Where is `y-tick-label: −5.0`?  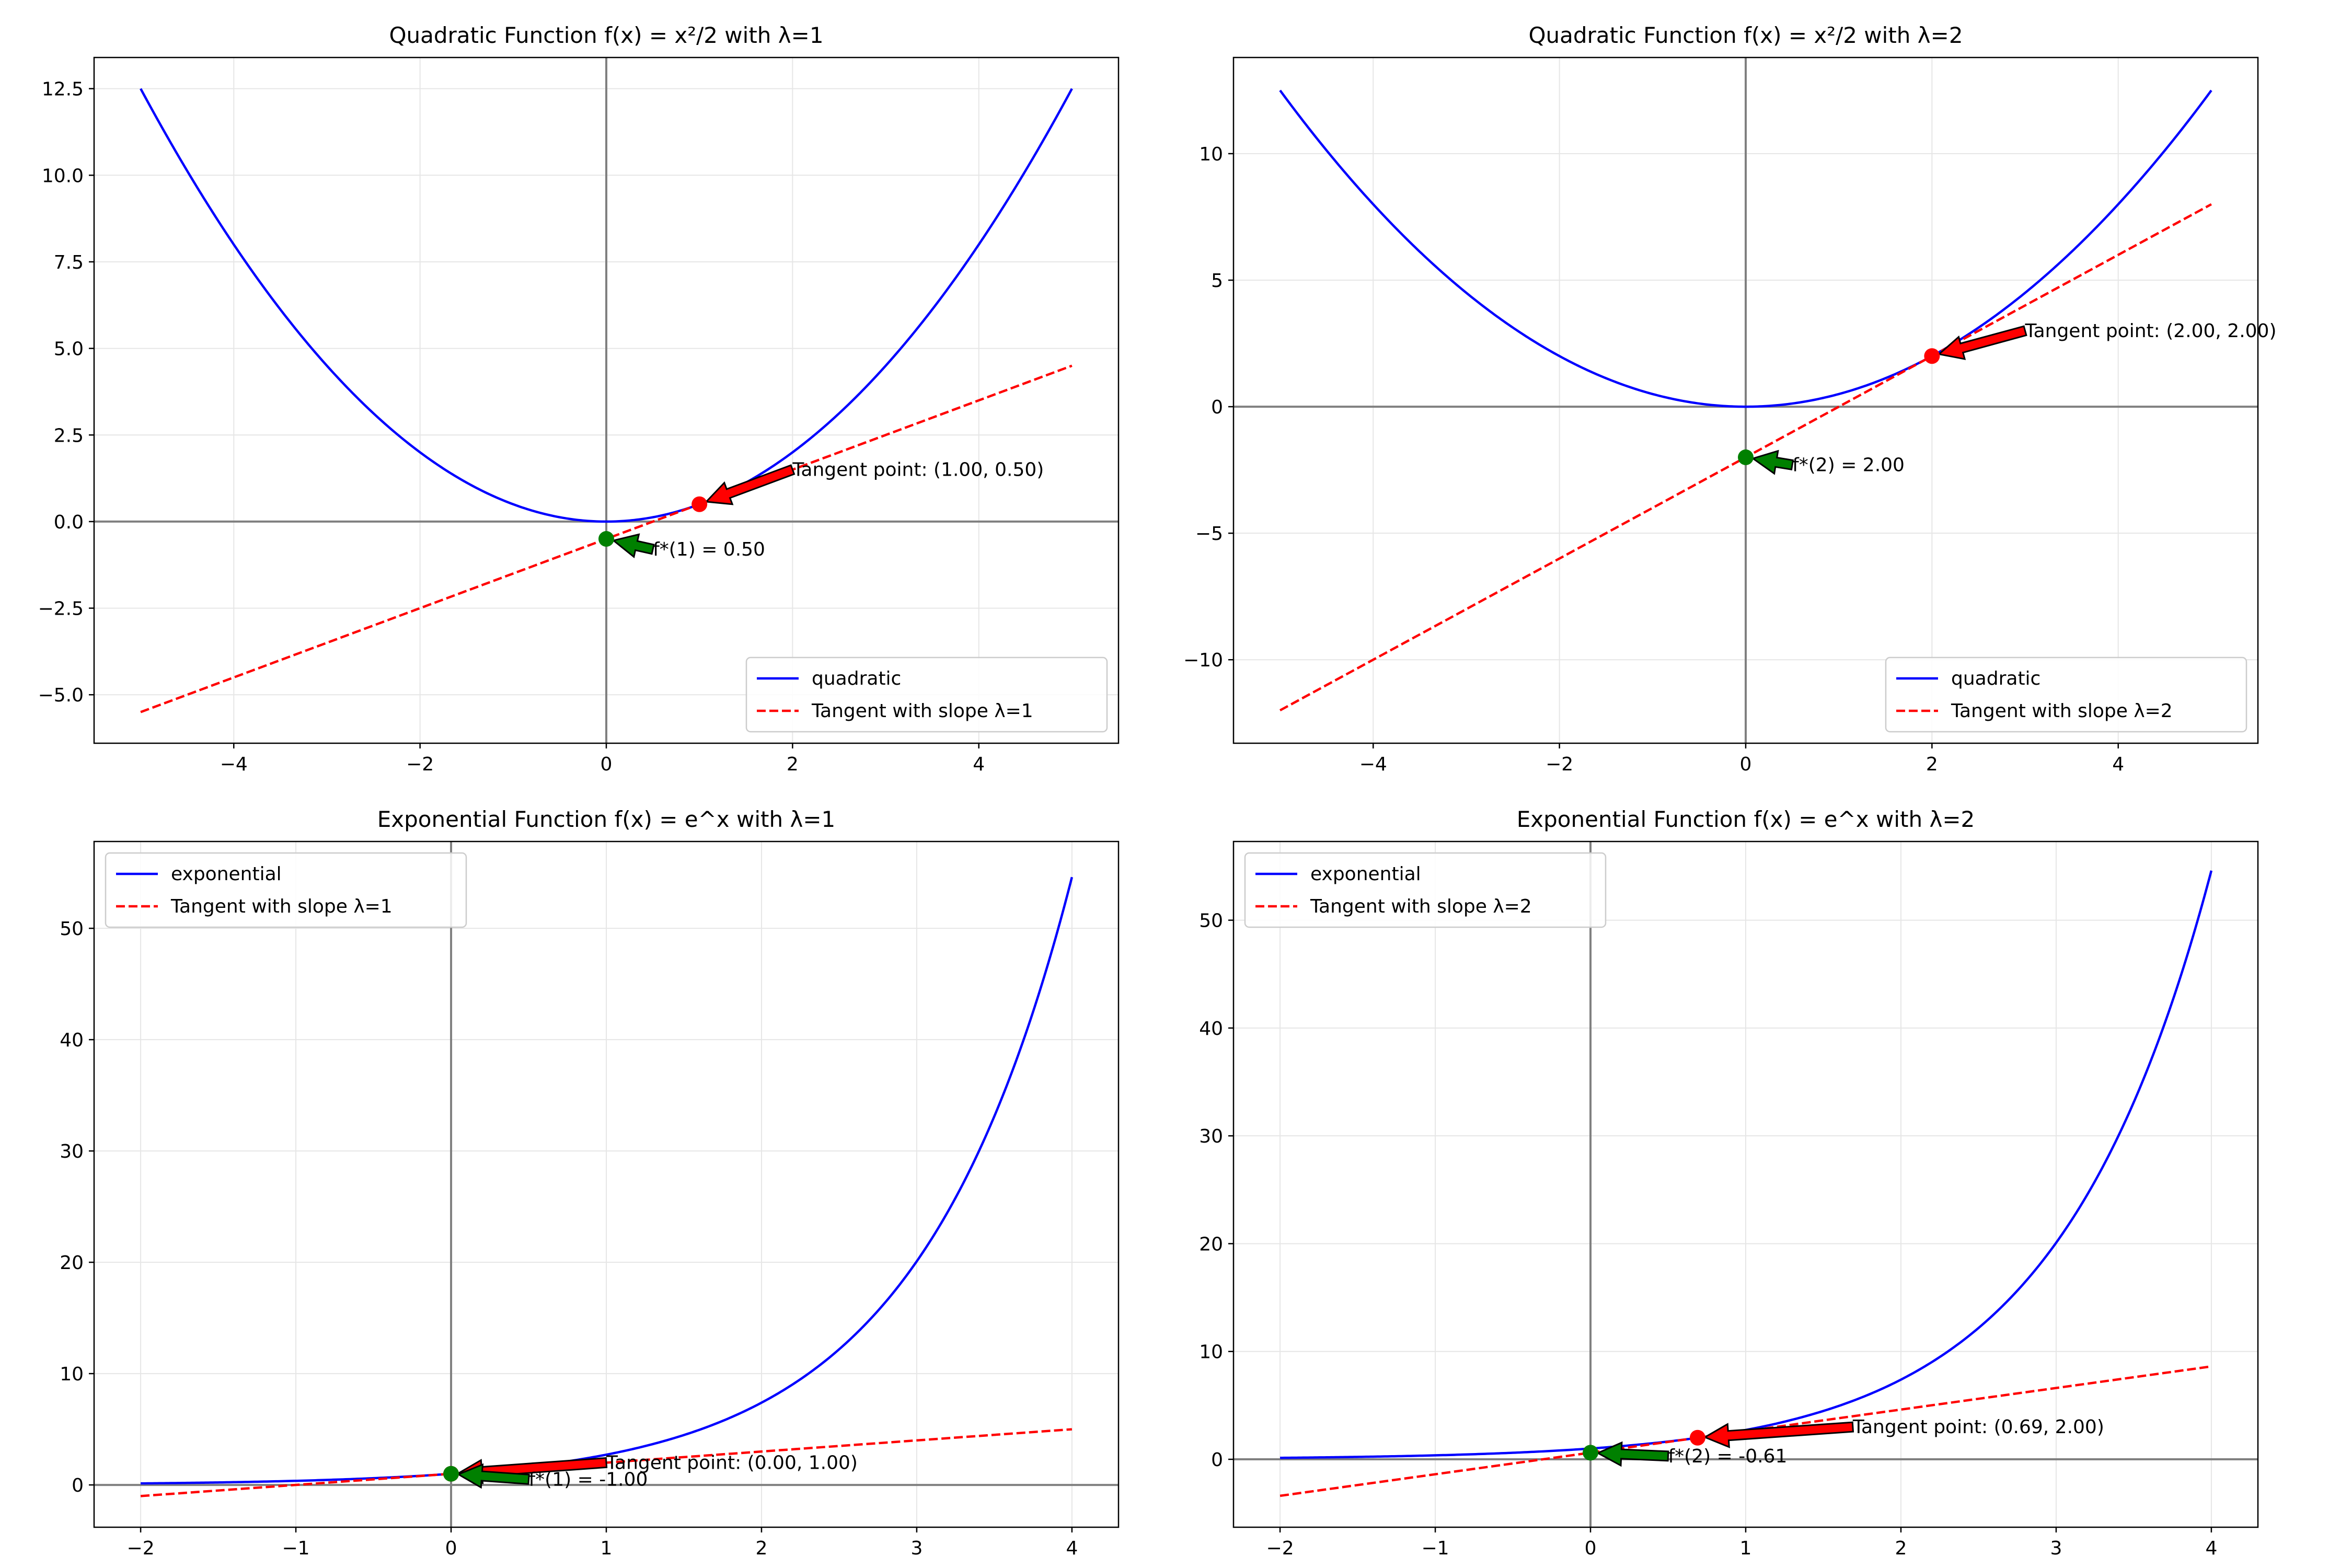
y-tick-label: −5.0 is located at coordinates (61, 695).